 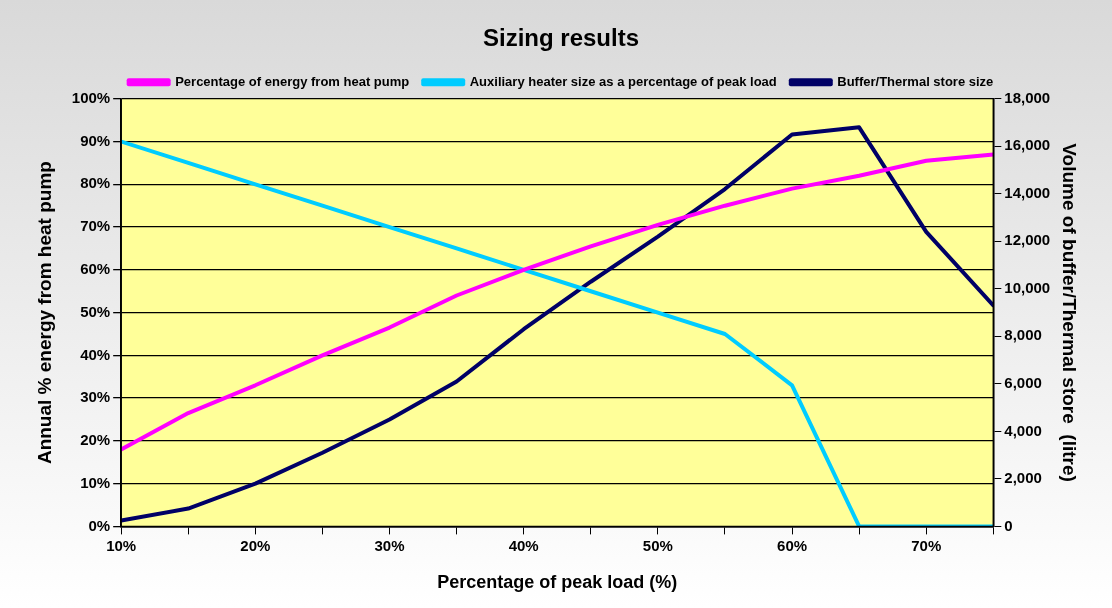 I want to click on y2-tick-label: 12,000, so click(x=1027, y=240).